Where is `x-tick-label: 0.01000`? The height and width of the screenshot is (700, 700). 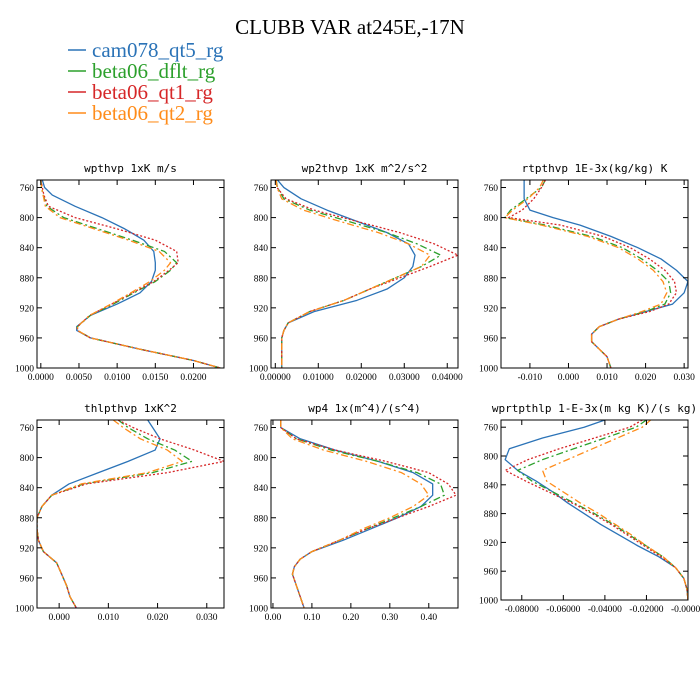 x-tick-label: 0.01000 is located at coordinates (318, 378).